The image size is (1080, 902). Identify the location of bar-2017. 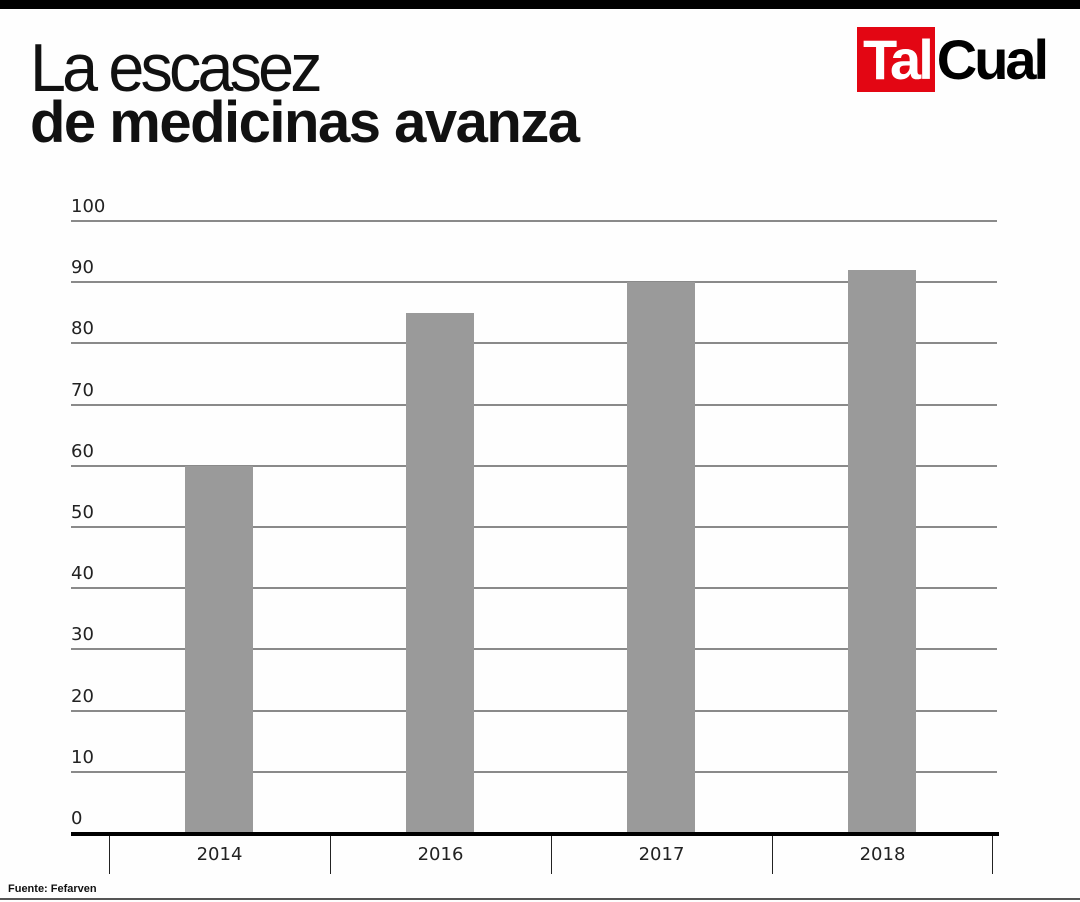
(661, 557).